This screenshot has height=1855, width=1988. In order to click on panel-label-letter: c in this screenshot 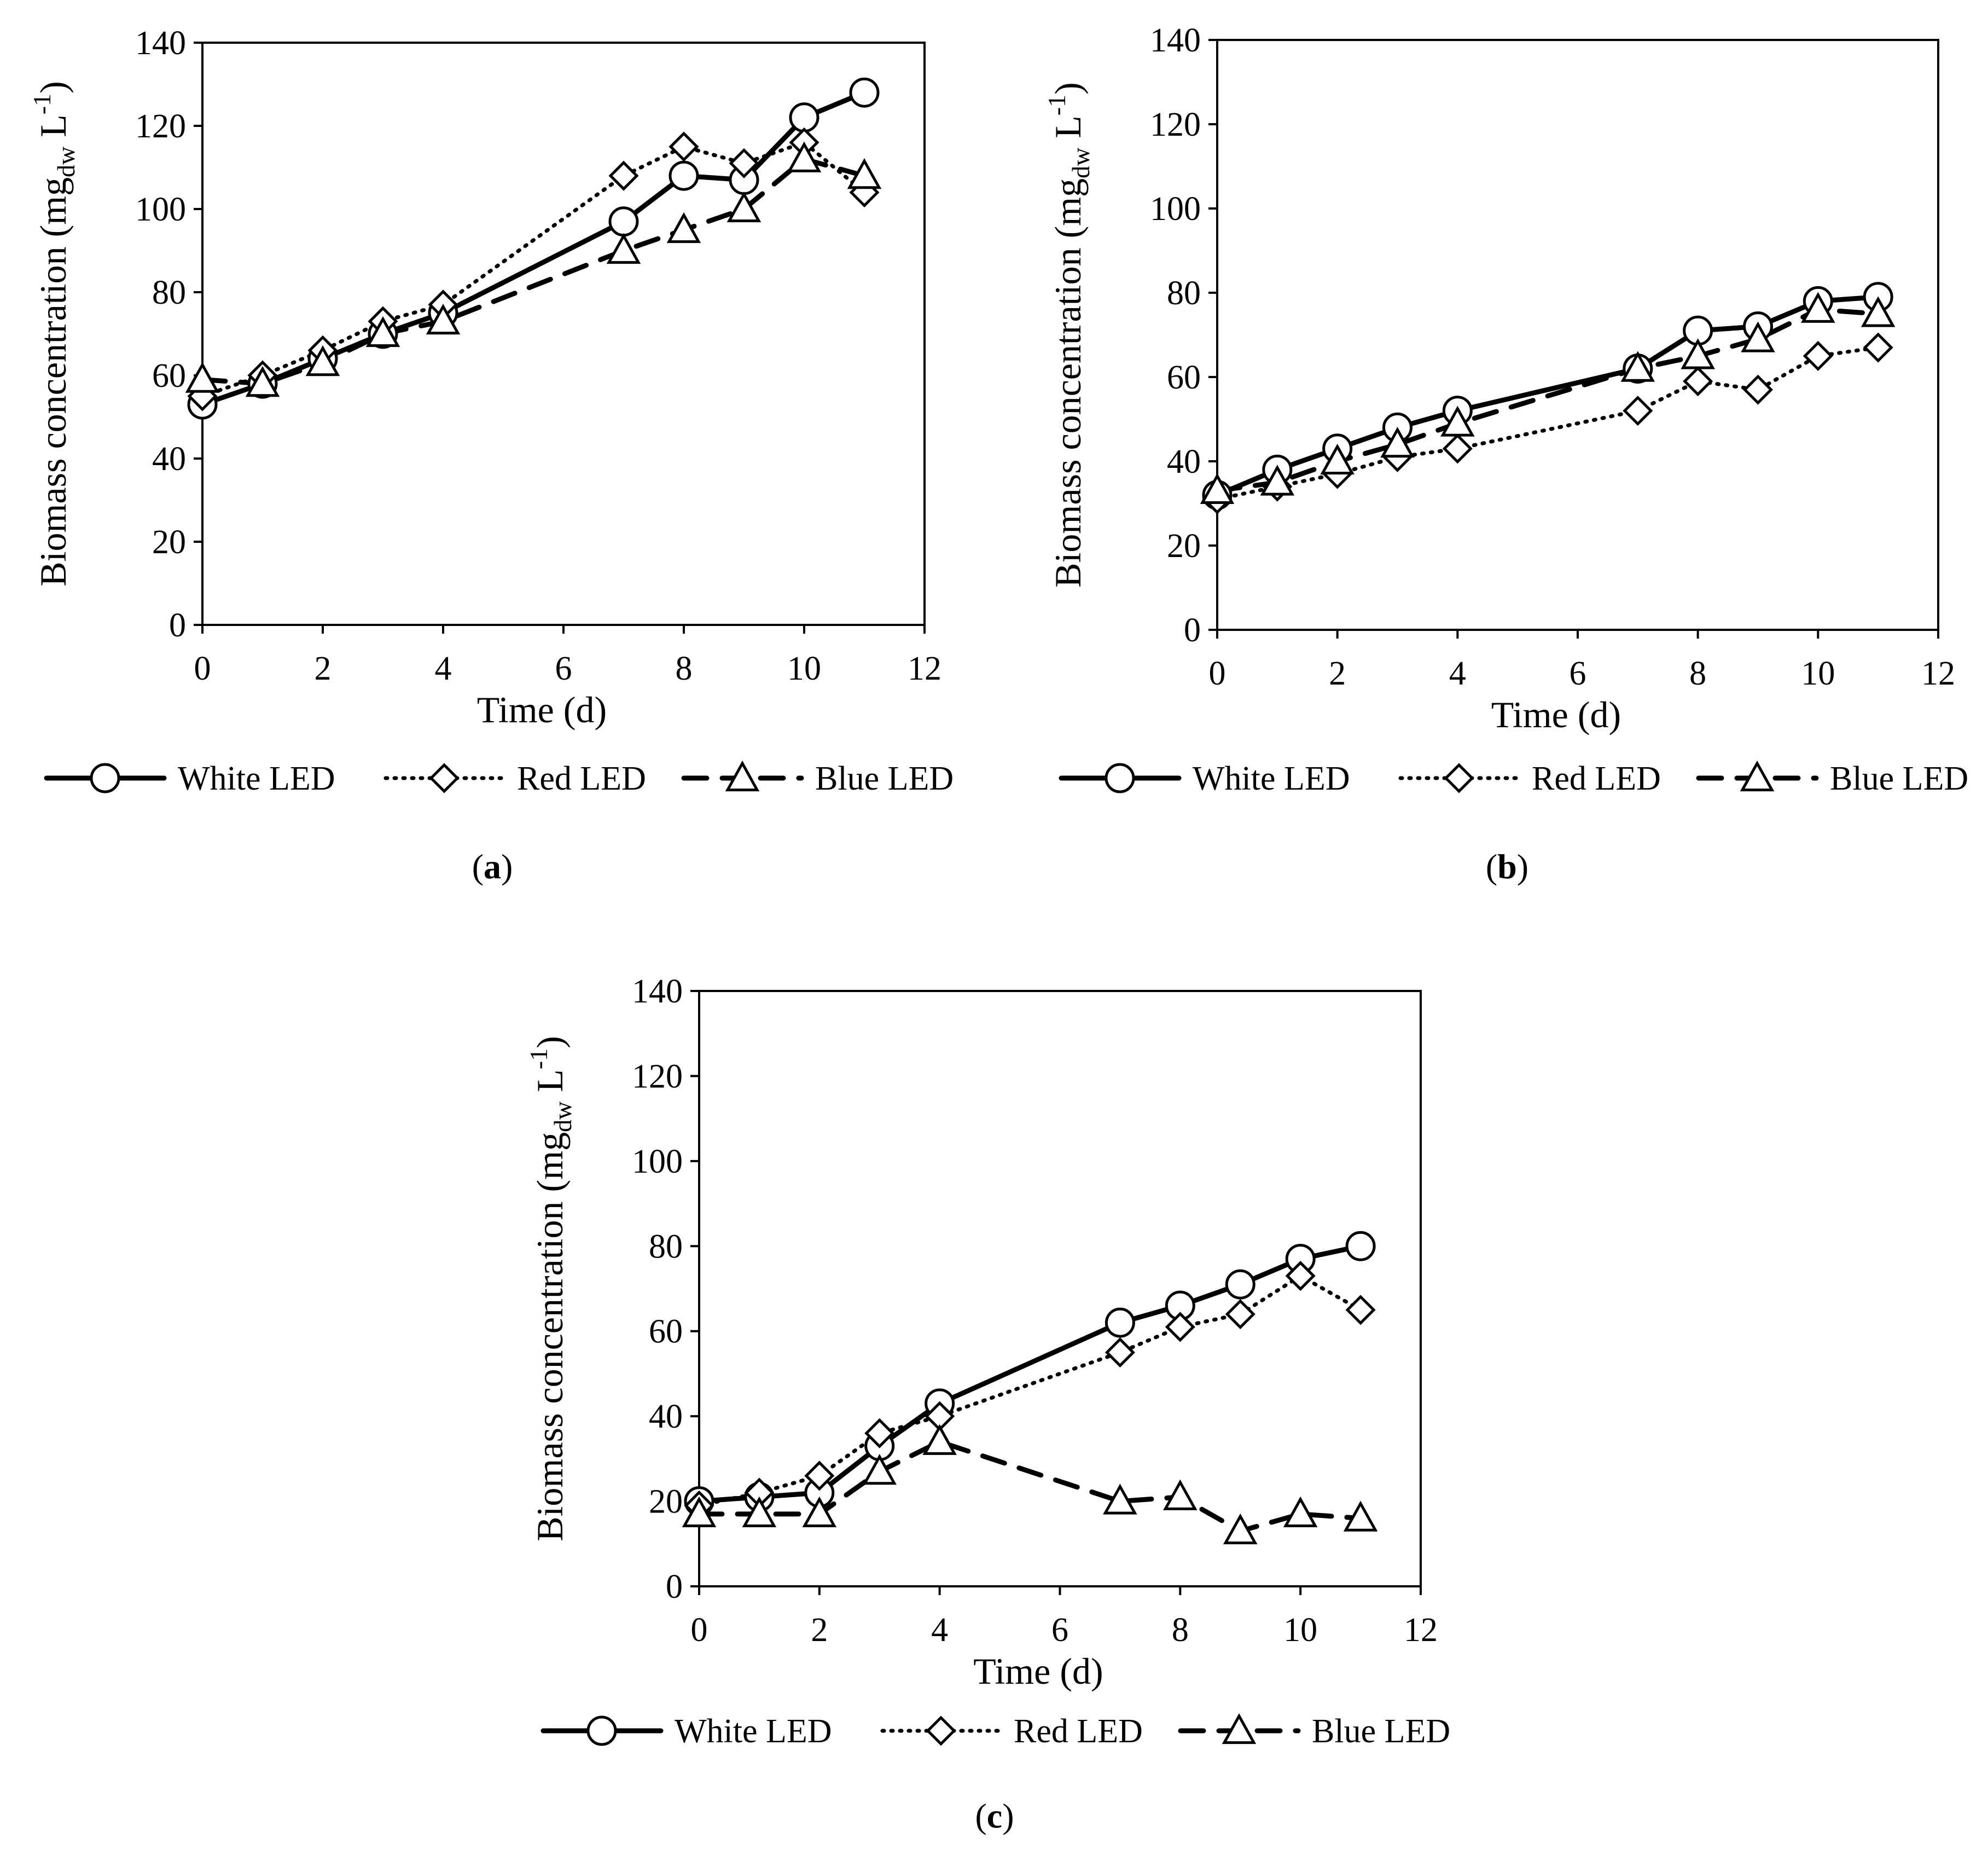, I will do `click(994, 1815)`.